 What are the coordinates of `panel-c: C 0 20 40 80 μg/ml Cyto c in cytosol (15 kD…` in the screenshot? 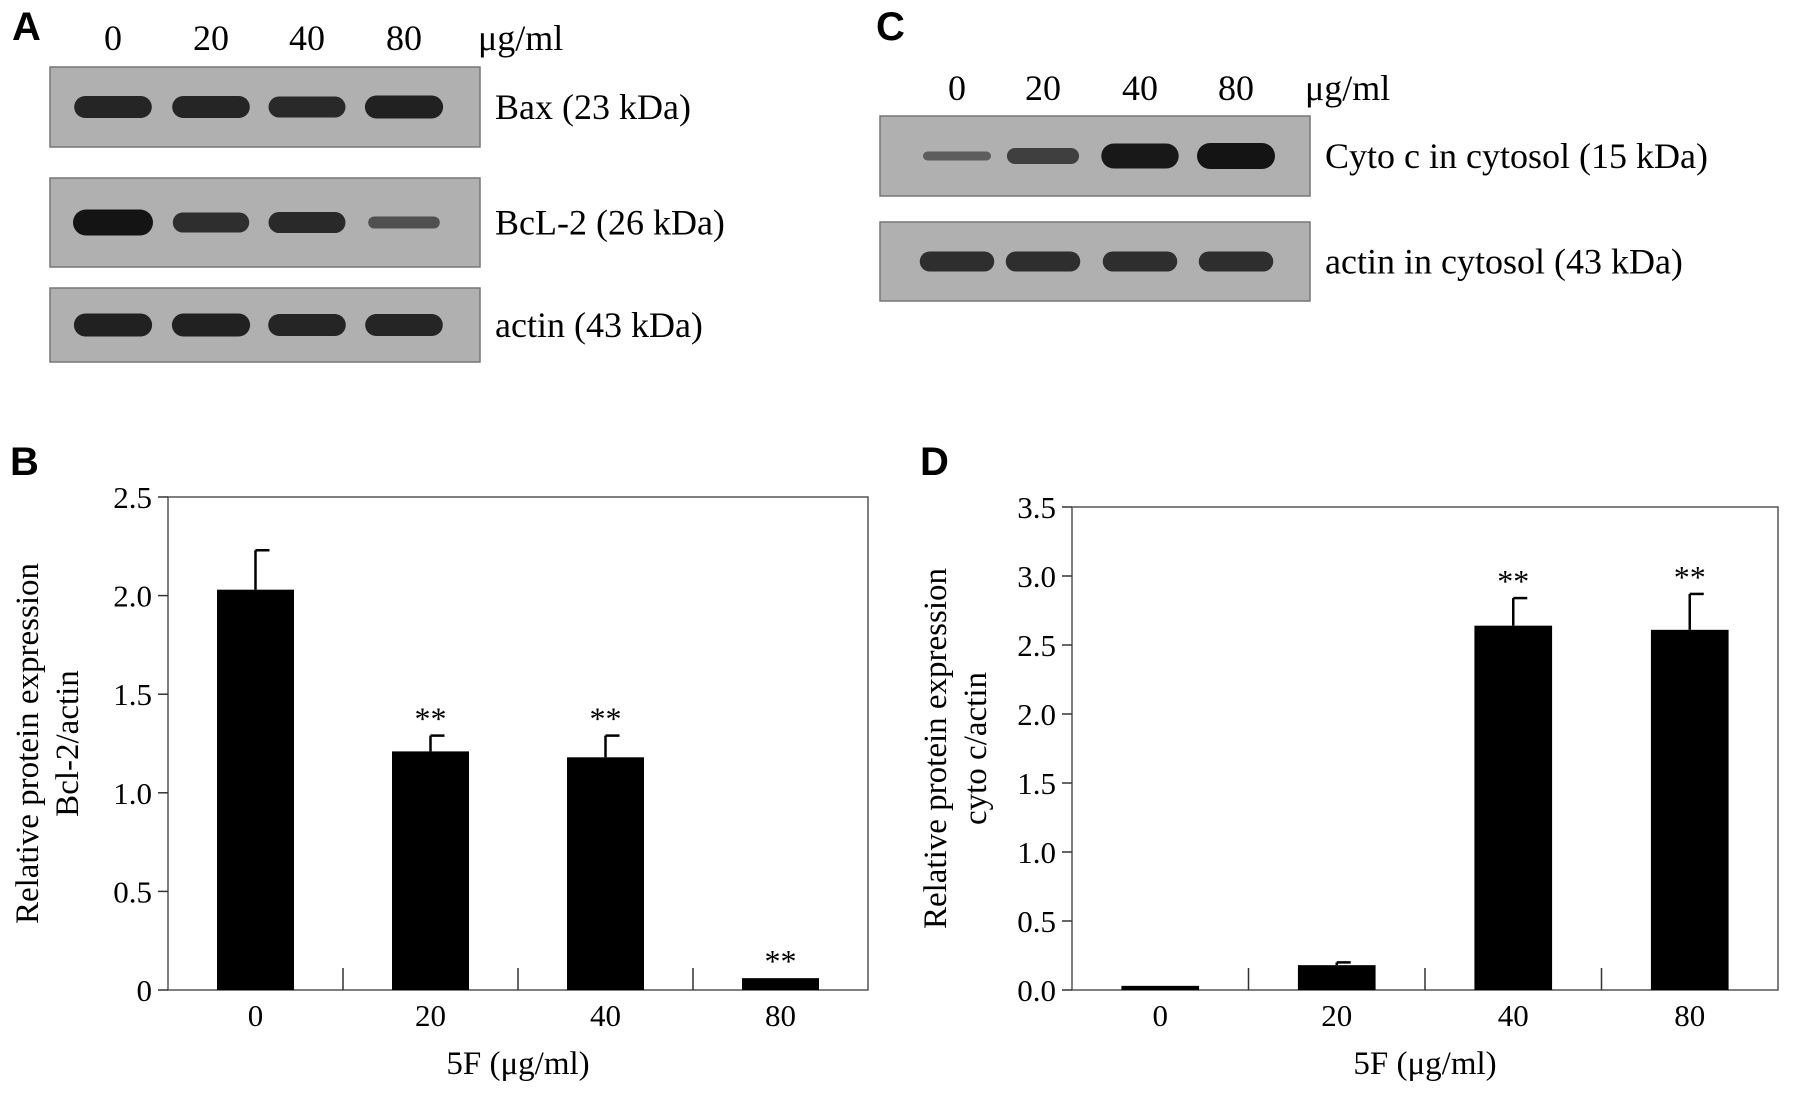 It's located at (1292, 153).